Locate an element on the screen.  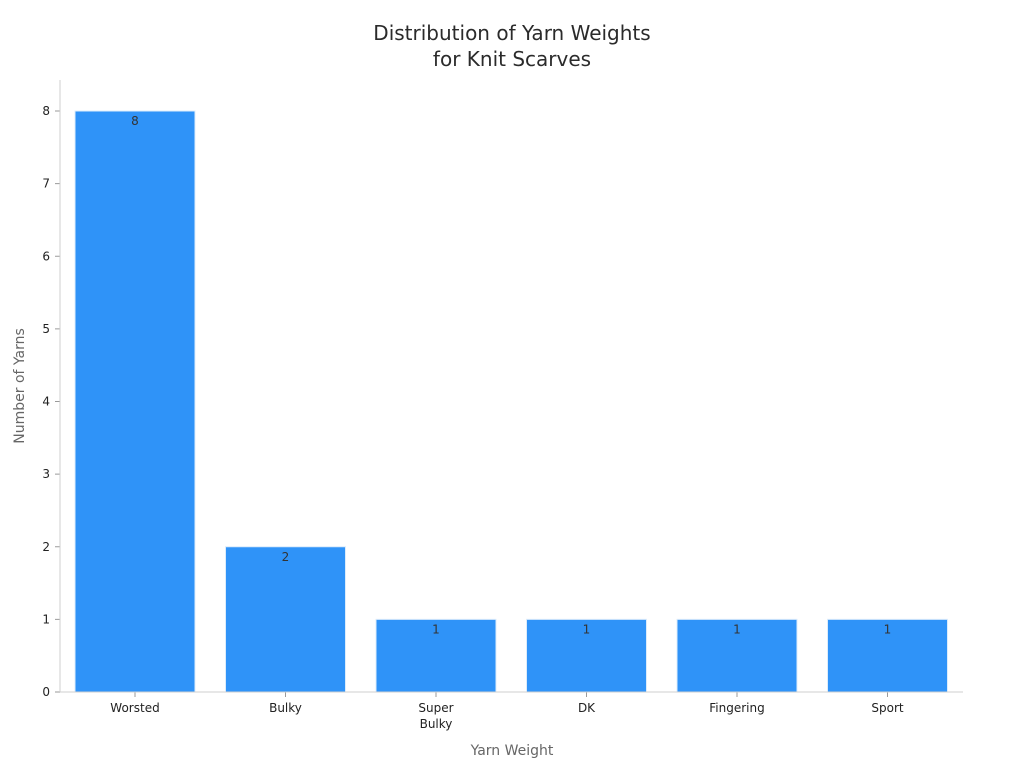
chart-title-line-2: for Knit Scarves is located at coordinates (512, 59).